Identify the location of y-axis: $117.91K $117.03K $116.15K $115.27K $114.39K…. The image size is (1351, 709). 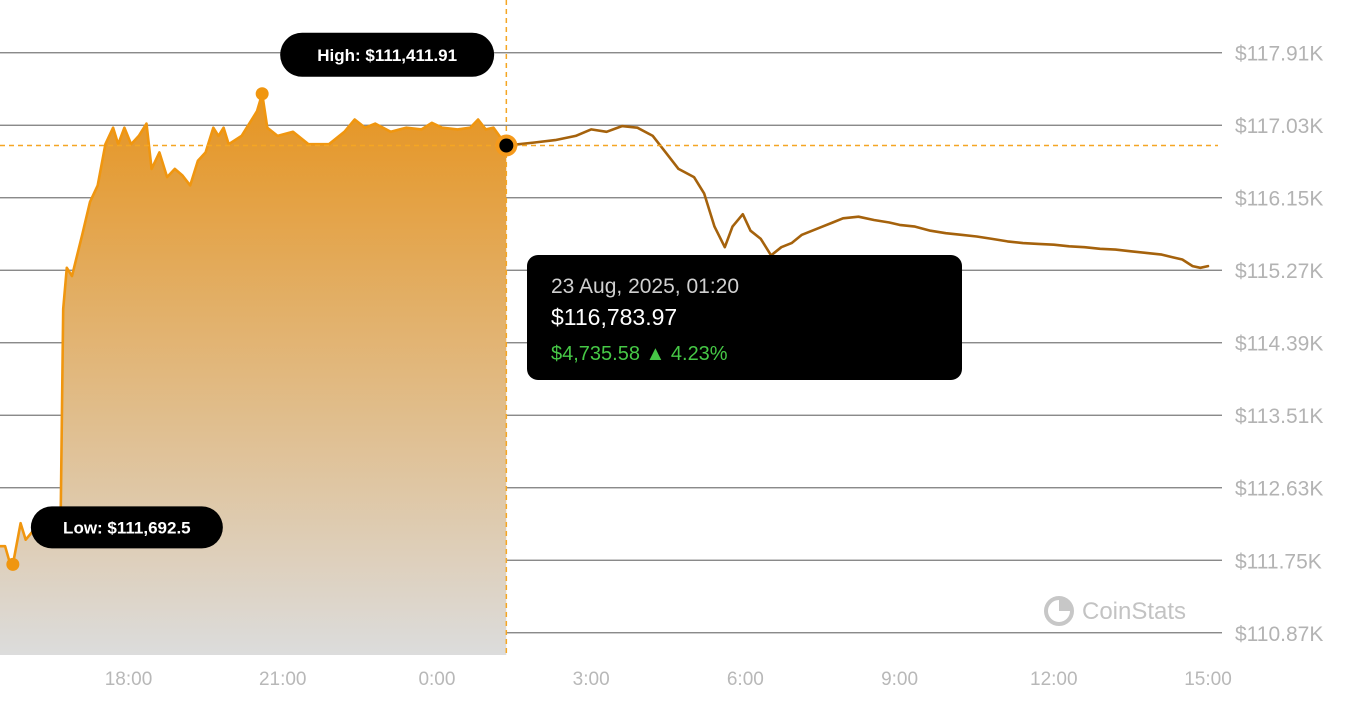
(1279, 344).